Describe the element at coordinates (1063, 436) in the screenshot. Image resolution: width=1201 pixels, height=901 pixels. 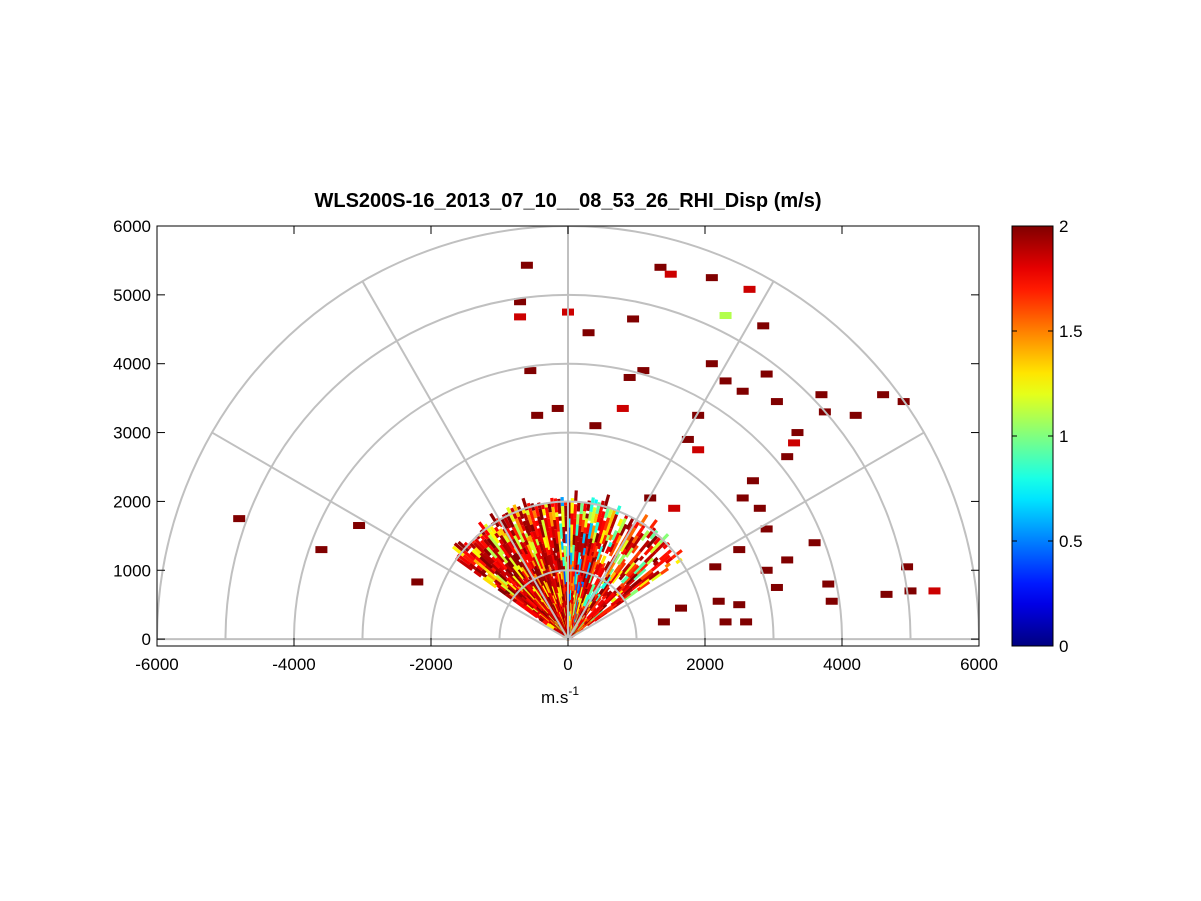
I see `colorbar-tick-label: 1` at that location.